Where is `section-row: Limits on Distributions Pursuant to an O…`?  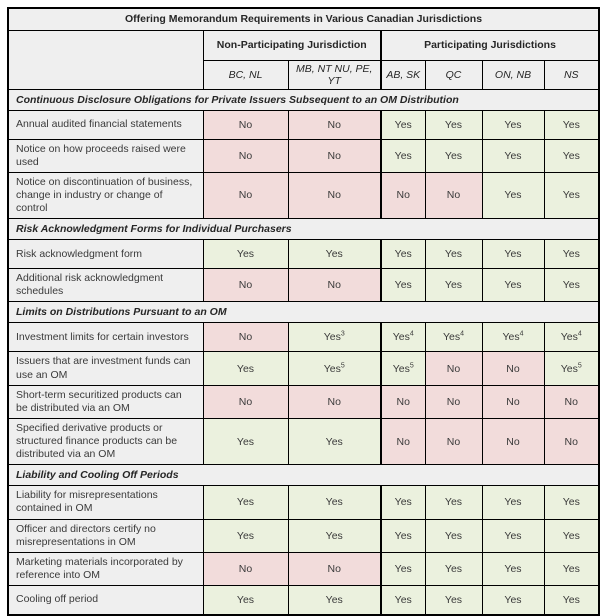 section-row: Limits on Distributions Pursuant to an O… is located at coordinates (303, 312).